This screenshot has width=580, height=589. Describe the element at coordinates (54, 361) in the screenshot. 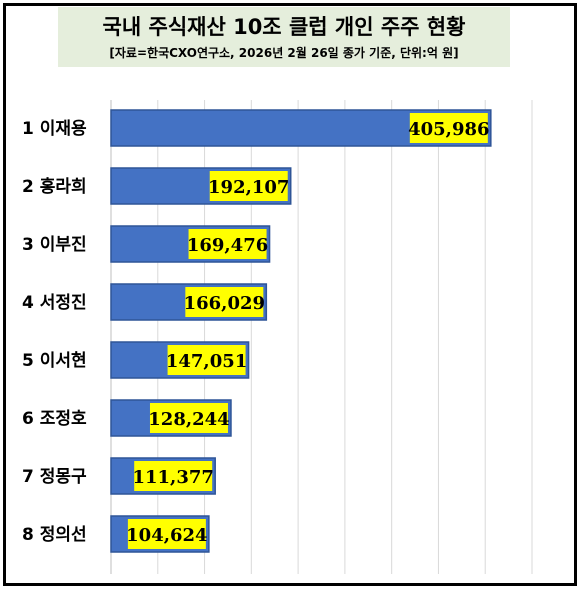

I see `category-label: 5 이서현` at that location.